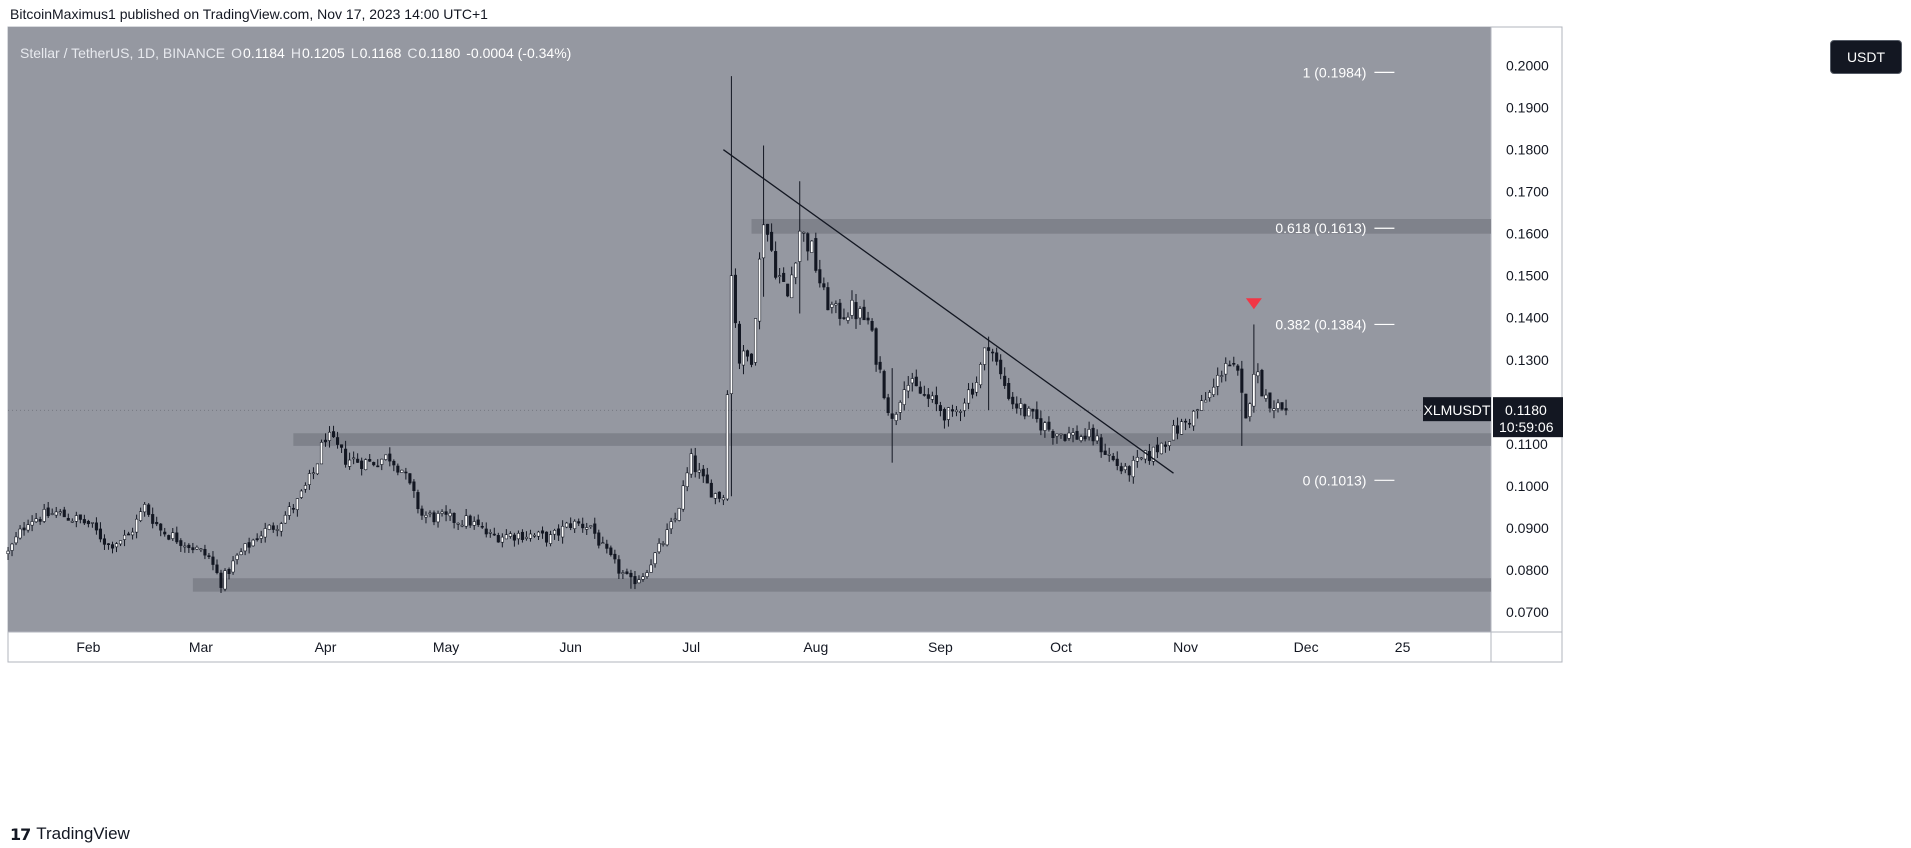  Describe the element at coordinates (1306, 647) in the screenshot. I see `time-tick-label: Dec` at that location.